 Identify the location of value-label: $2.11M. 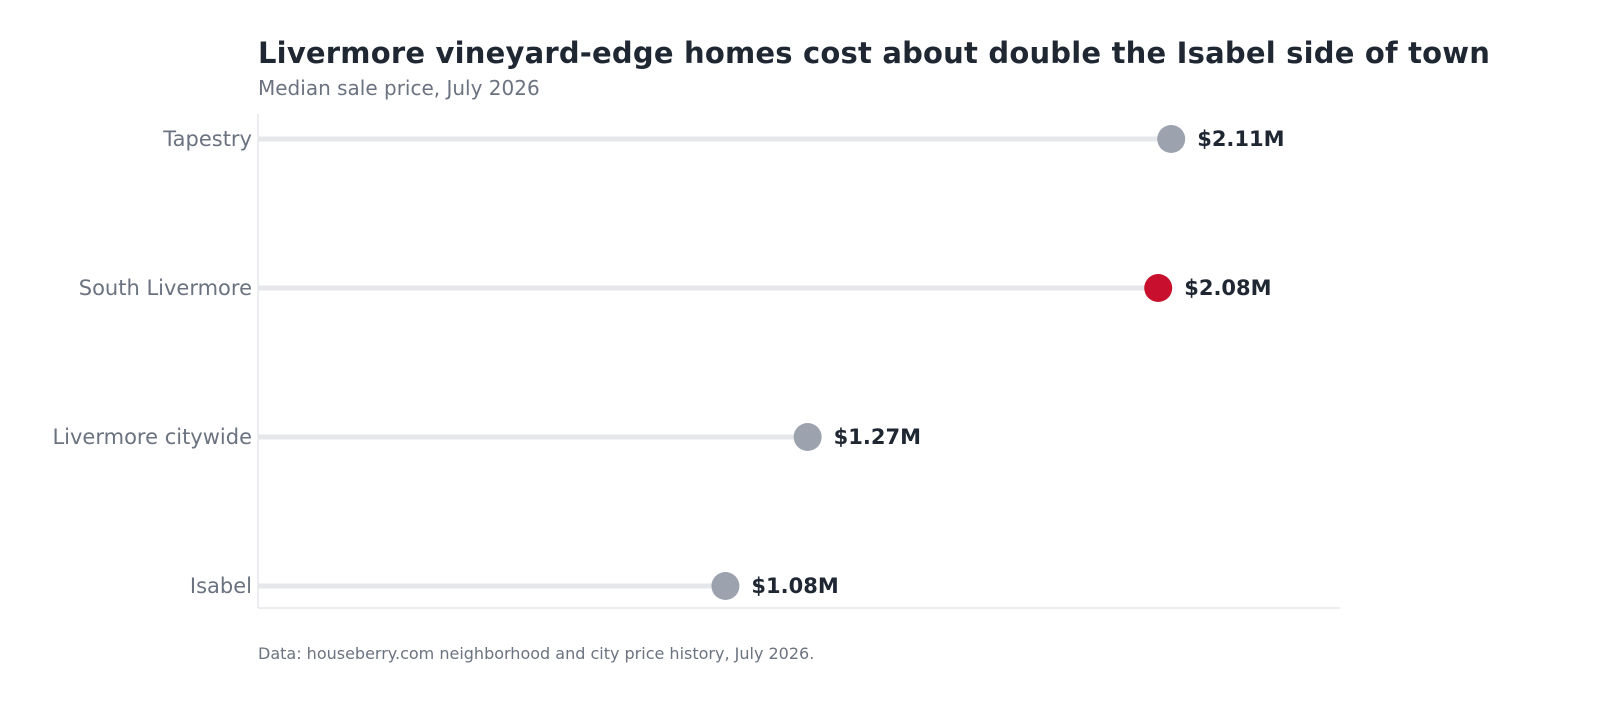
(1240, 139).